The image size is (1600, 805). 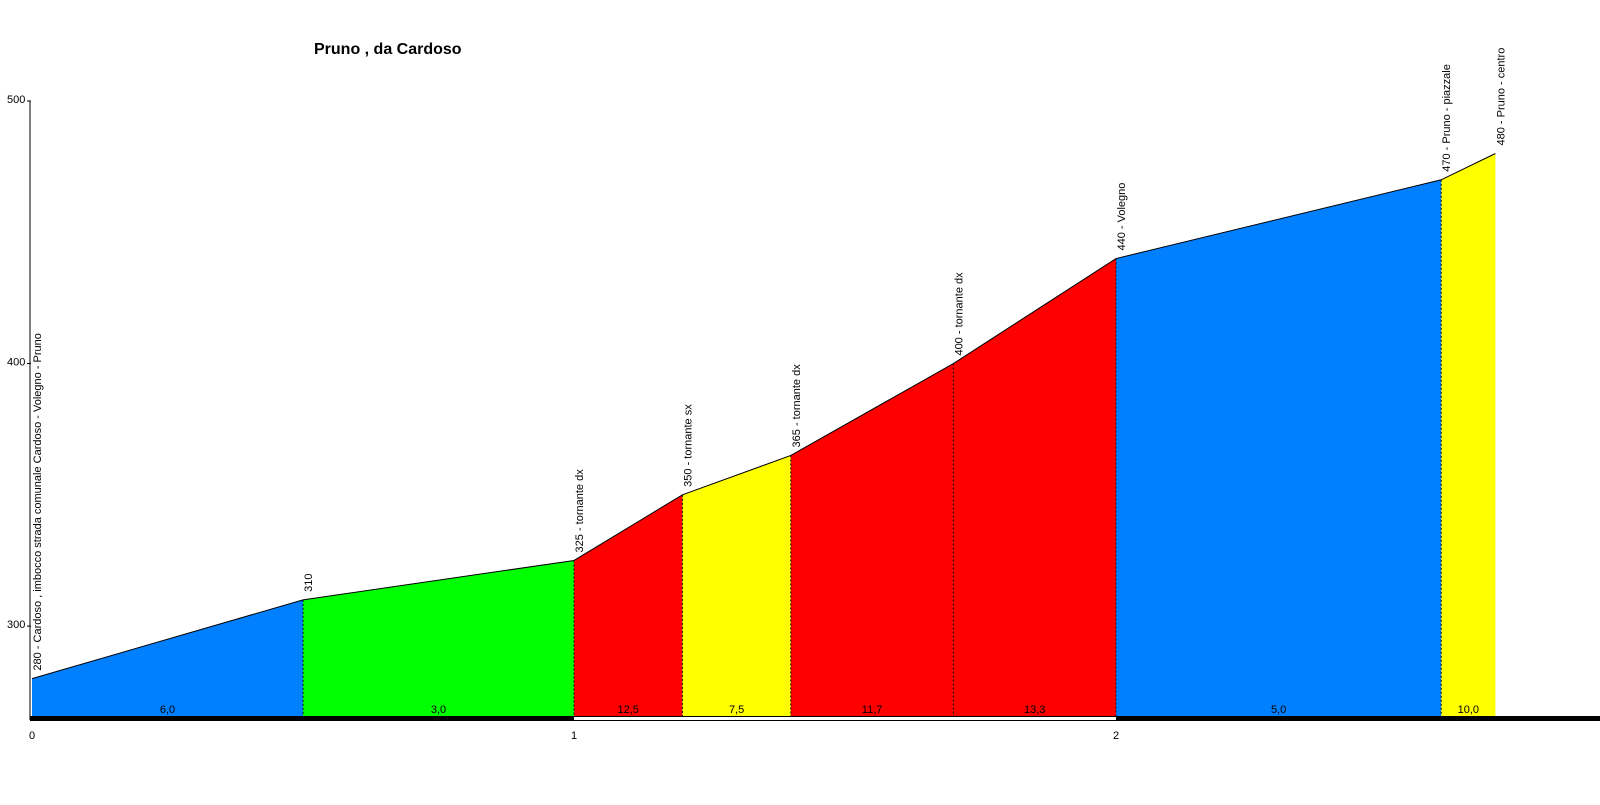 What do you see at coordinates (1278, 710) in the screenshot?
I see `segment-gradient-label: 5,0` at bounding box center [1278, 710].